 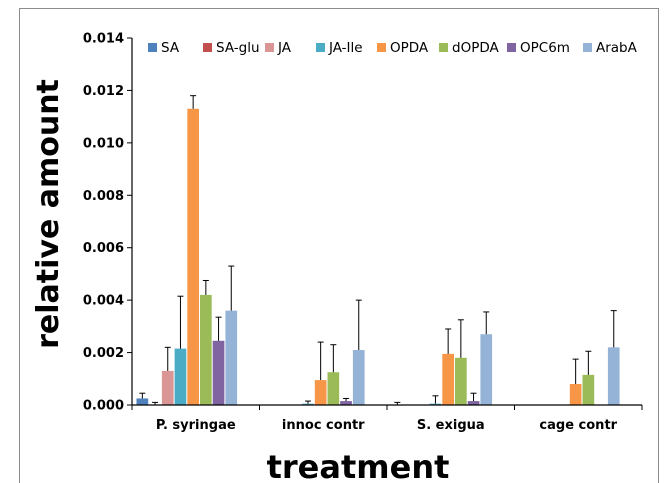 I want to click on y-axis-ticks, so click(x=129, y=221).